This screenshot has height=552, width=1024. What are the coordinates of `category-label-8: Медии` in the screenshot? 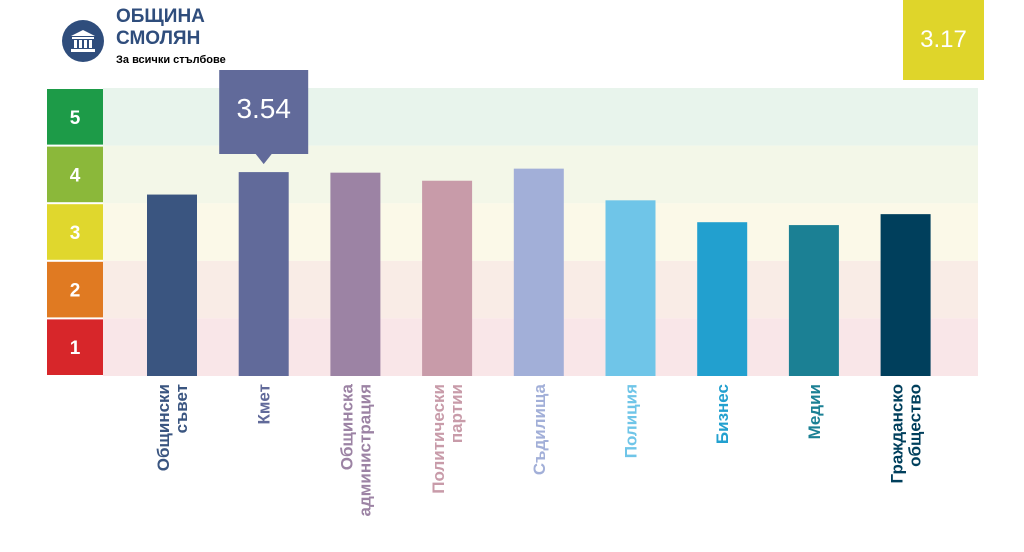 It's located at (814, 411).